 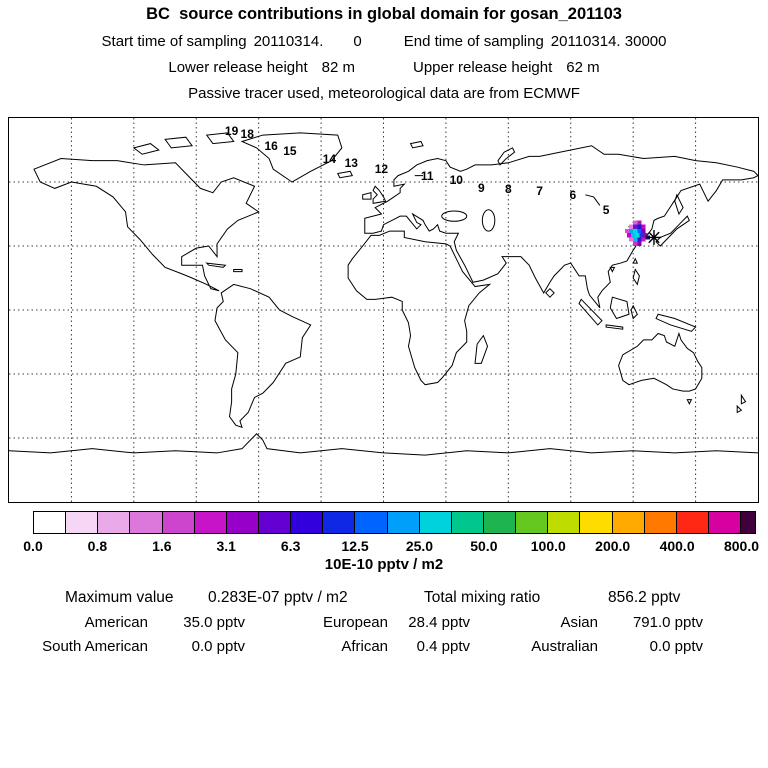 What do you see at coordinates (635, 261) in the screenshot?
I see `coastline-taiwan` at bounding box center [635, 261].